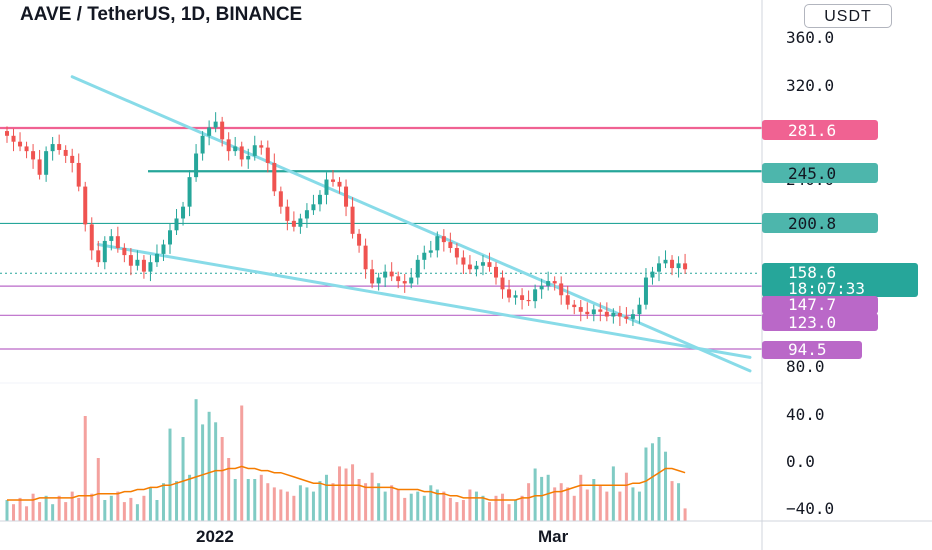 The height and width of the screenshot is (550, 932). What do you see at coordinates (800, 461) in the screenshot?
I see `volume-tick: 0.0` at bounding box center [800, 461].